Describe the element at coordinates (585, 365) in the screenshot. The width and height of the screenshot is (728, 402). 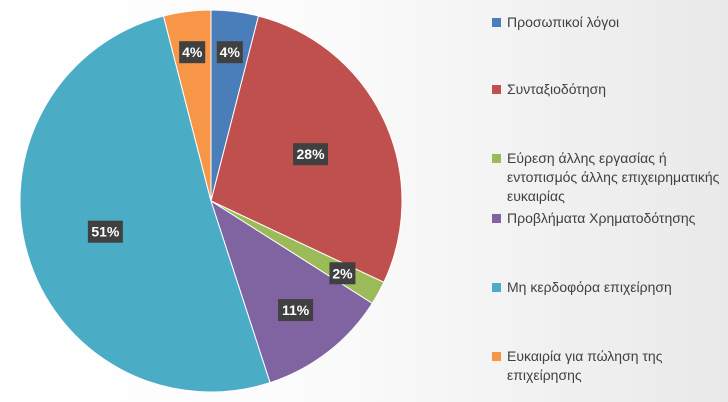
I see `legend-label: Ευκαιρία για πώληση της επιχείρησης` at that location.